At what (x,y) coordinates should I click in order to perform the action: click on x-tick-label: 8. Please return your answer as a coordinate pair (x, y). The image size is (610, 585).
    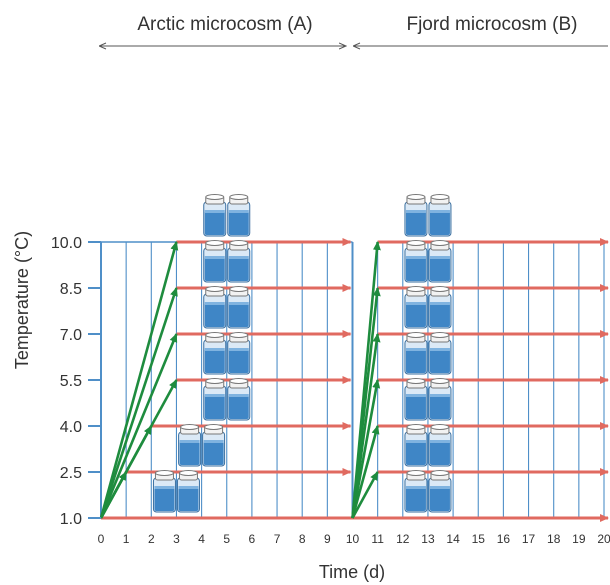
    Looking at the image, I should click on (302, 539).